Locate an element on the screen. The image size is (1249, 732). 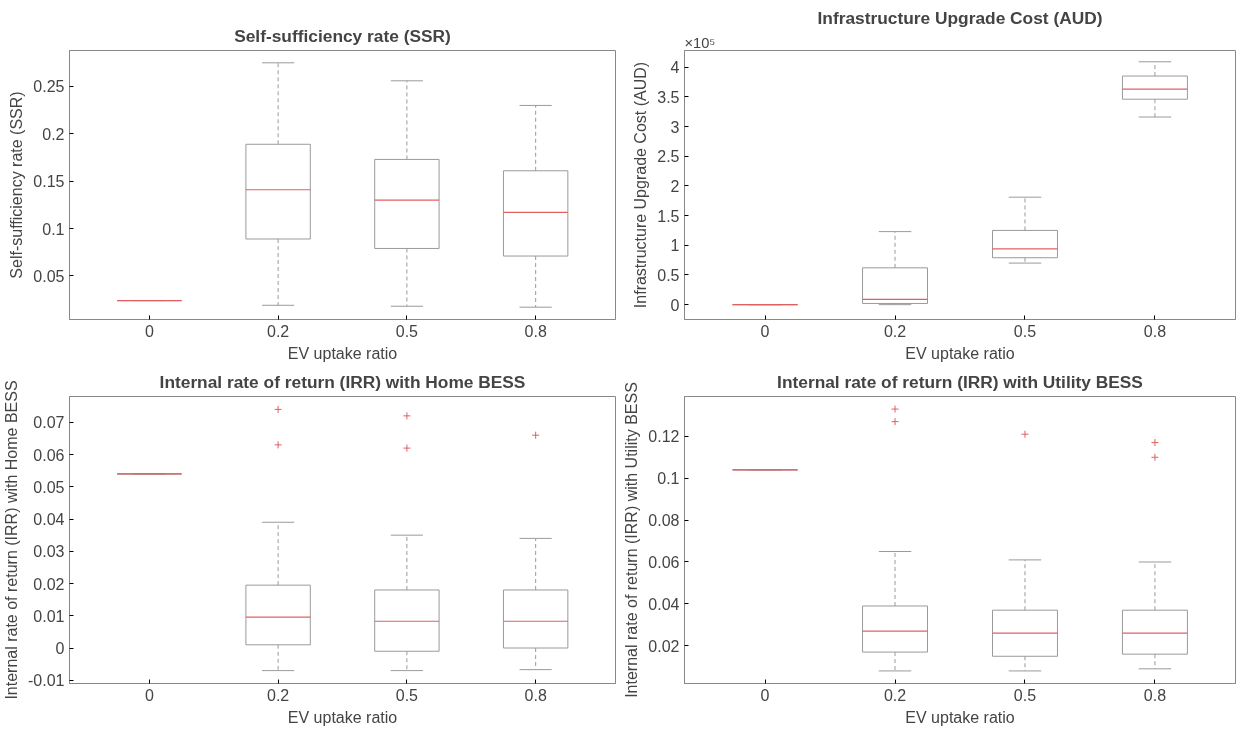
y-tick-label: 0.5 is located at coordinates (668, 275).